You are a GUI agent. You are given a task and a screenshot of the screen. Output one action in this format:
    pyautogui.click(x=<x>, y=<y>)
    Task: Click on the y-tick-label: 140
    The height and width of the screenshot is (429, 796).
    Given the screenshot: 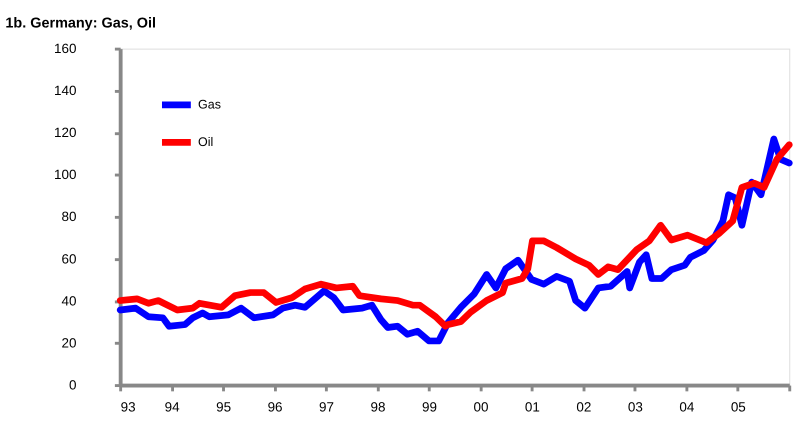 What is the action you would take?
    pyautogui.click(x=65, y=90)
    